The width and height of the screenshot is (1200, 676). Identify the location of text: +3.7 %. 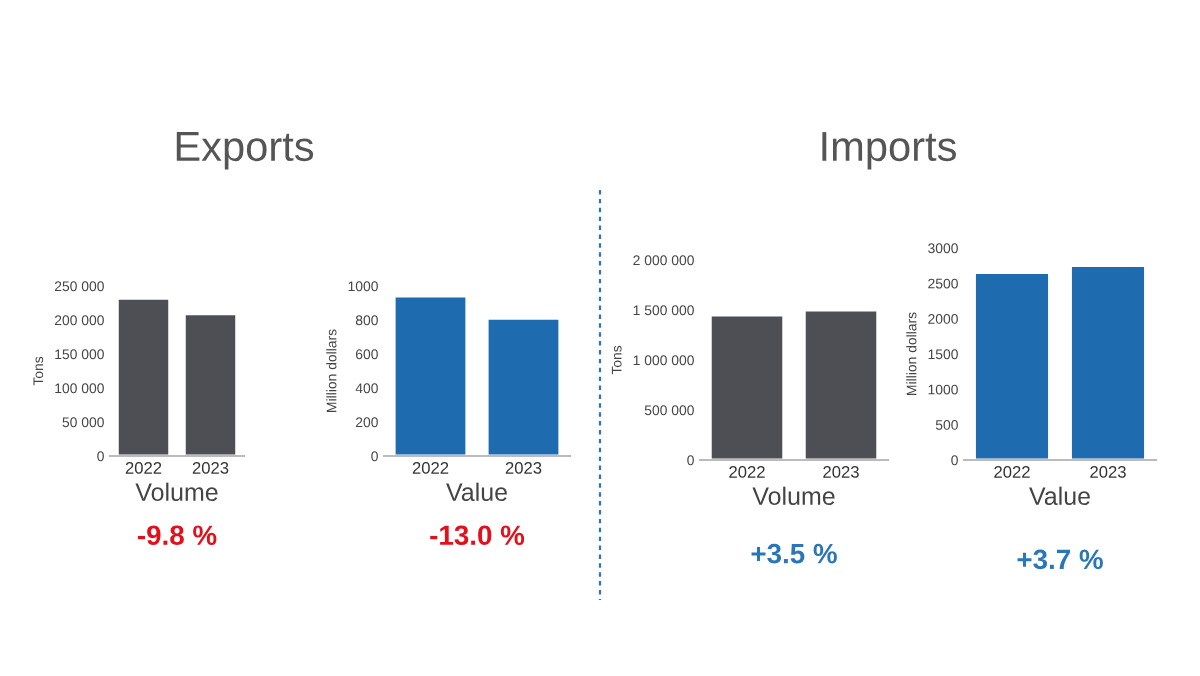
(1060, 559).